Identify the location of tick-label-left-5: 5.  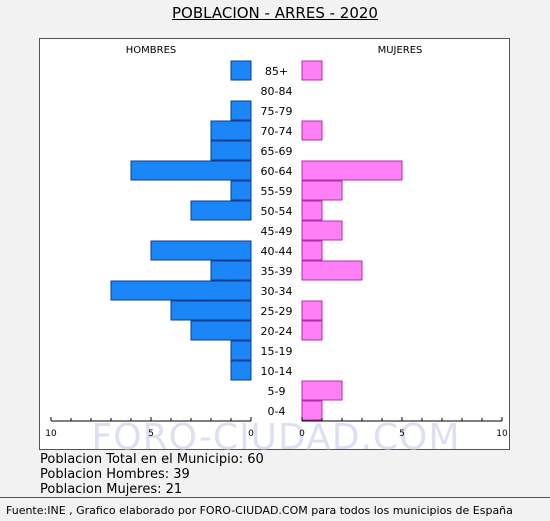
(151, 434).